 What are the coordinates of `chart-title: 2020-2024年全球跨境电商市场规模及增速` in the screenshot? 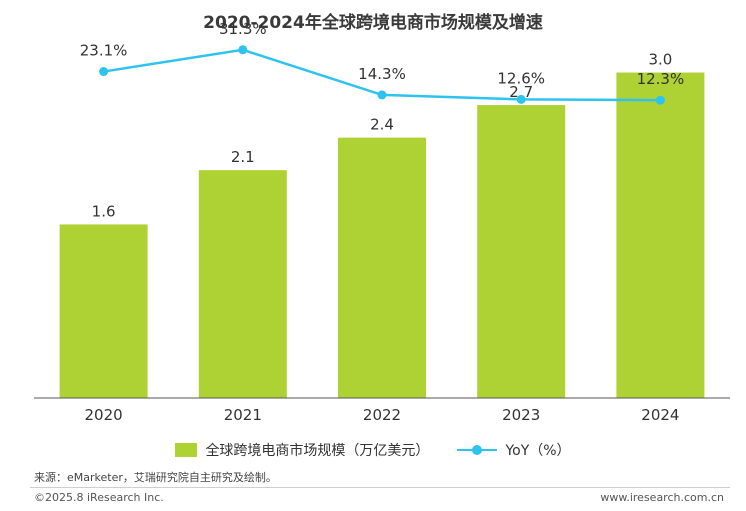 It's located at (373, 23).